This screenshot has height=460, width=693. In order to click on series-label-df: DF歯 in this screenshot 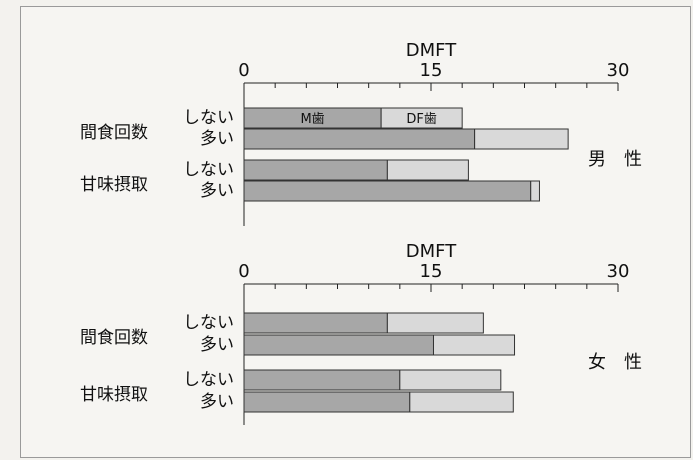, I will do `click(421, 119)`.